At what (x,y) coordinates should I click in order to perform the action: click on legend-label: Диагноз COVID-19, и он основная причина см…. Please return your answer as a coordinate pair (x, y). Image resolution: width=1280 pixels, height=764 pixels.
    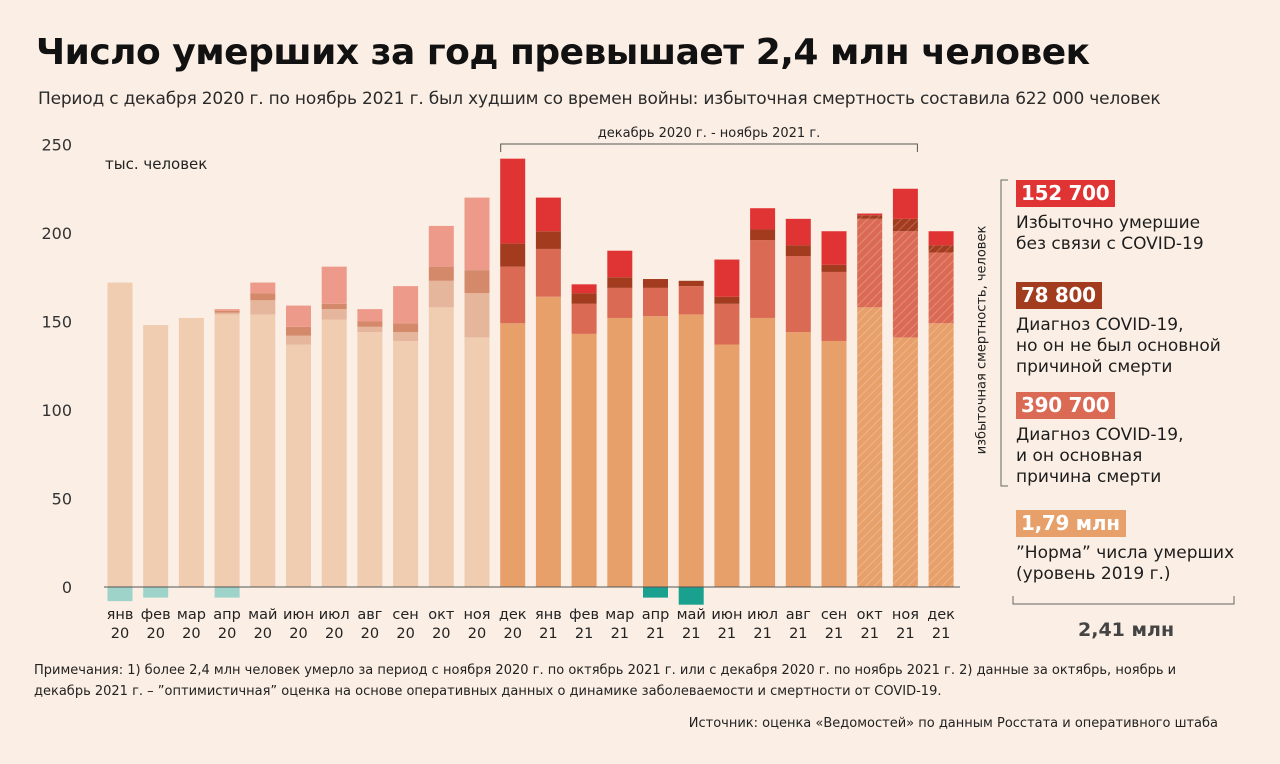
    Looking at the image, I should click on (1100, 456).